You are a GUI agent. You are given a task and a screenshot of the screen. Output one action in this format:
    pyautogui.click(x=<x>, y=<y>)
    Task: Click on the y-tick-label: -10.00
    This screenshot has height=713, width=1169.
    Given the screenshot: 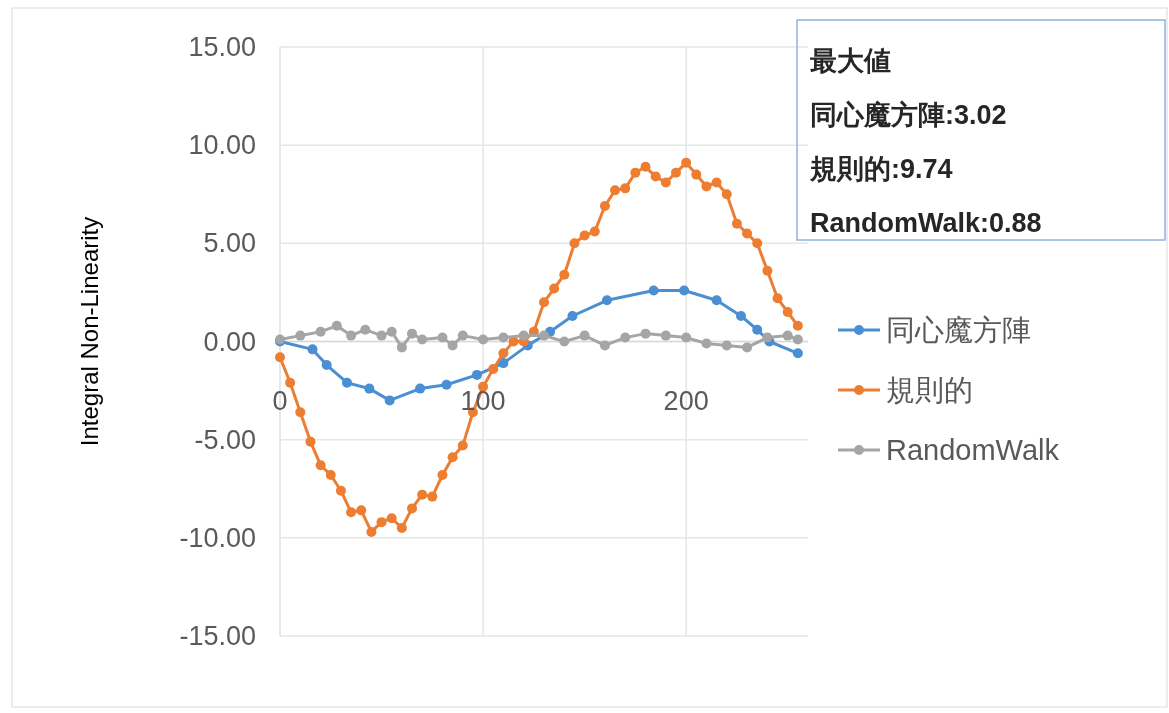 What is the action you would take?
    pyautogui.click(x=217, y=537)
    